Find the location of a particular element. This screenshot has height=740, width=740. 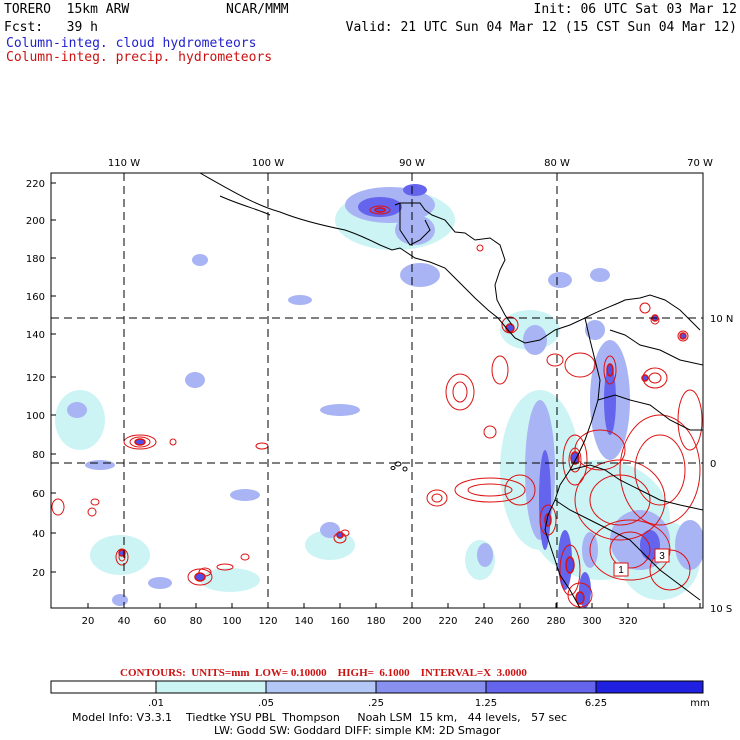

contour-marker: 1 is located at coordinates (621, 569).